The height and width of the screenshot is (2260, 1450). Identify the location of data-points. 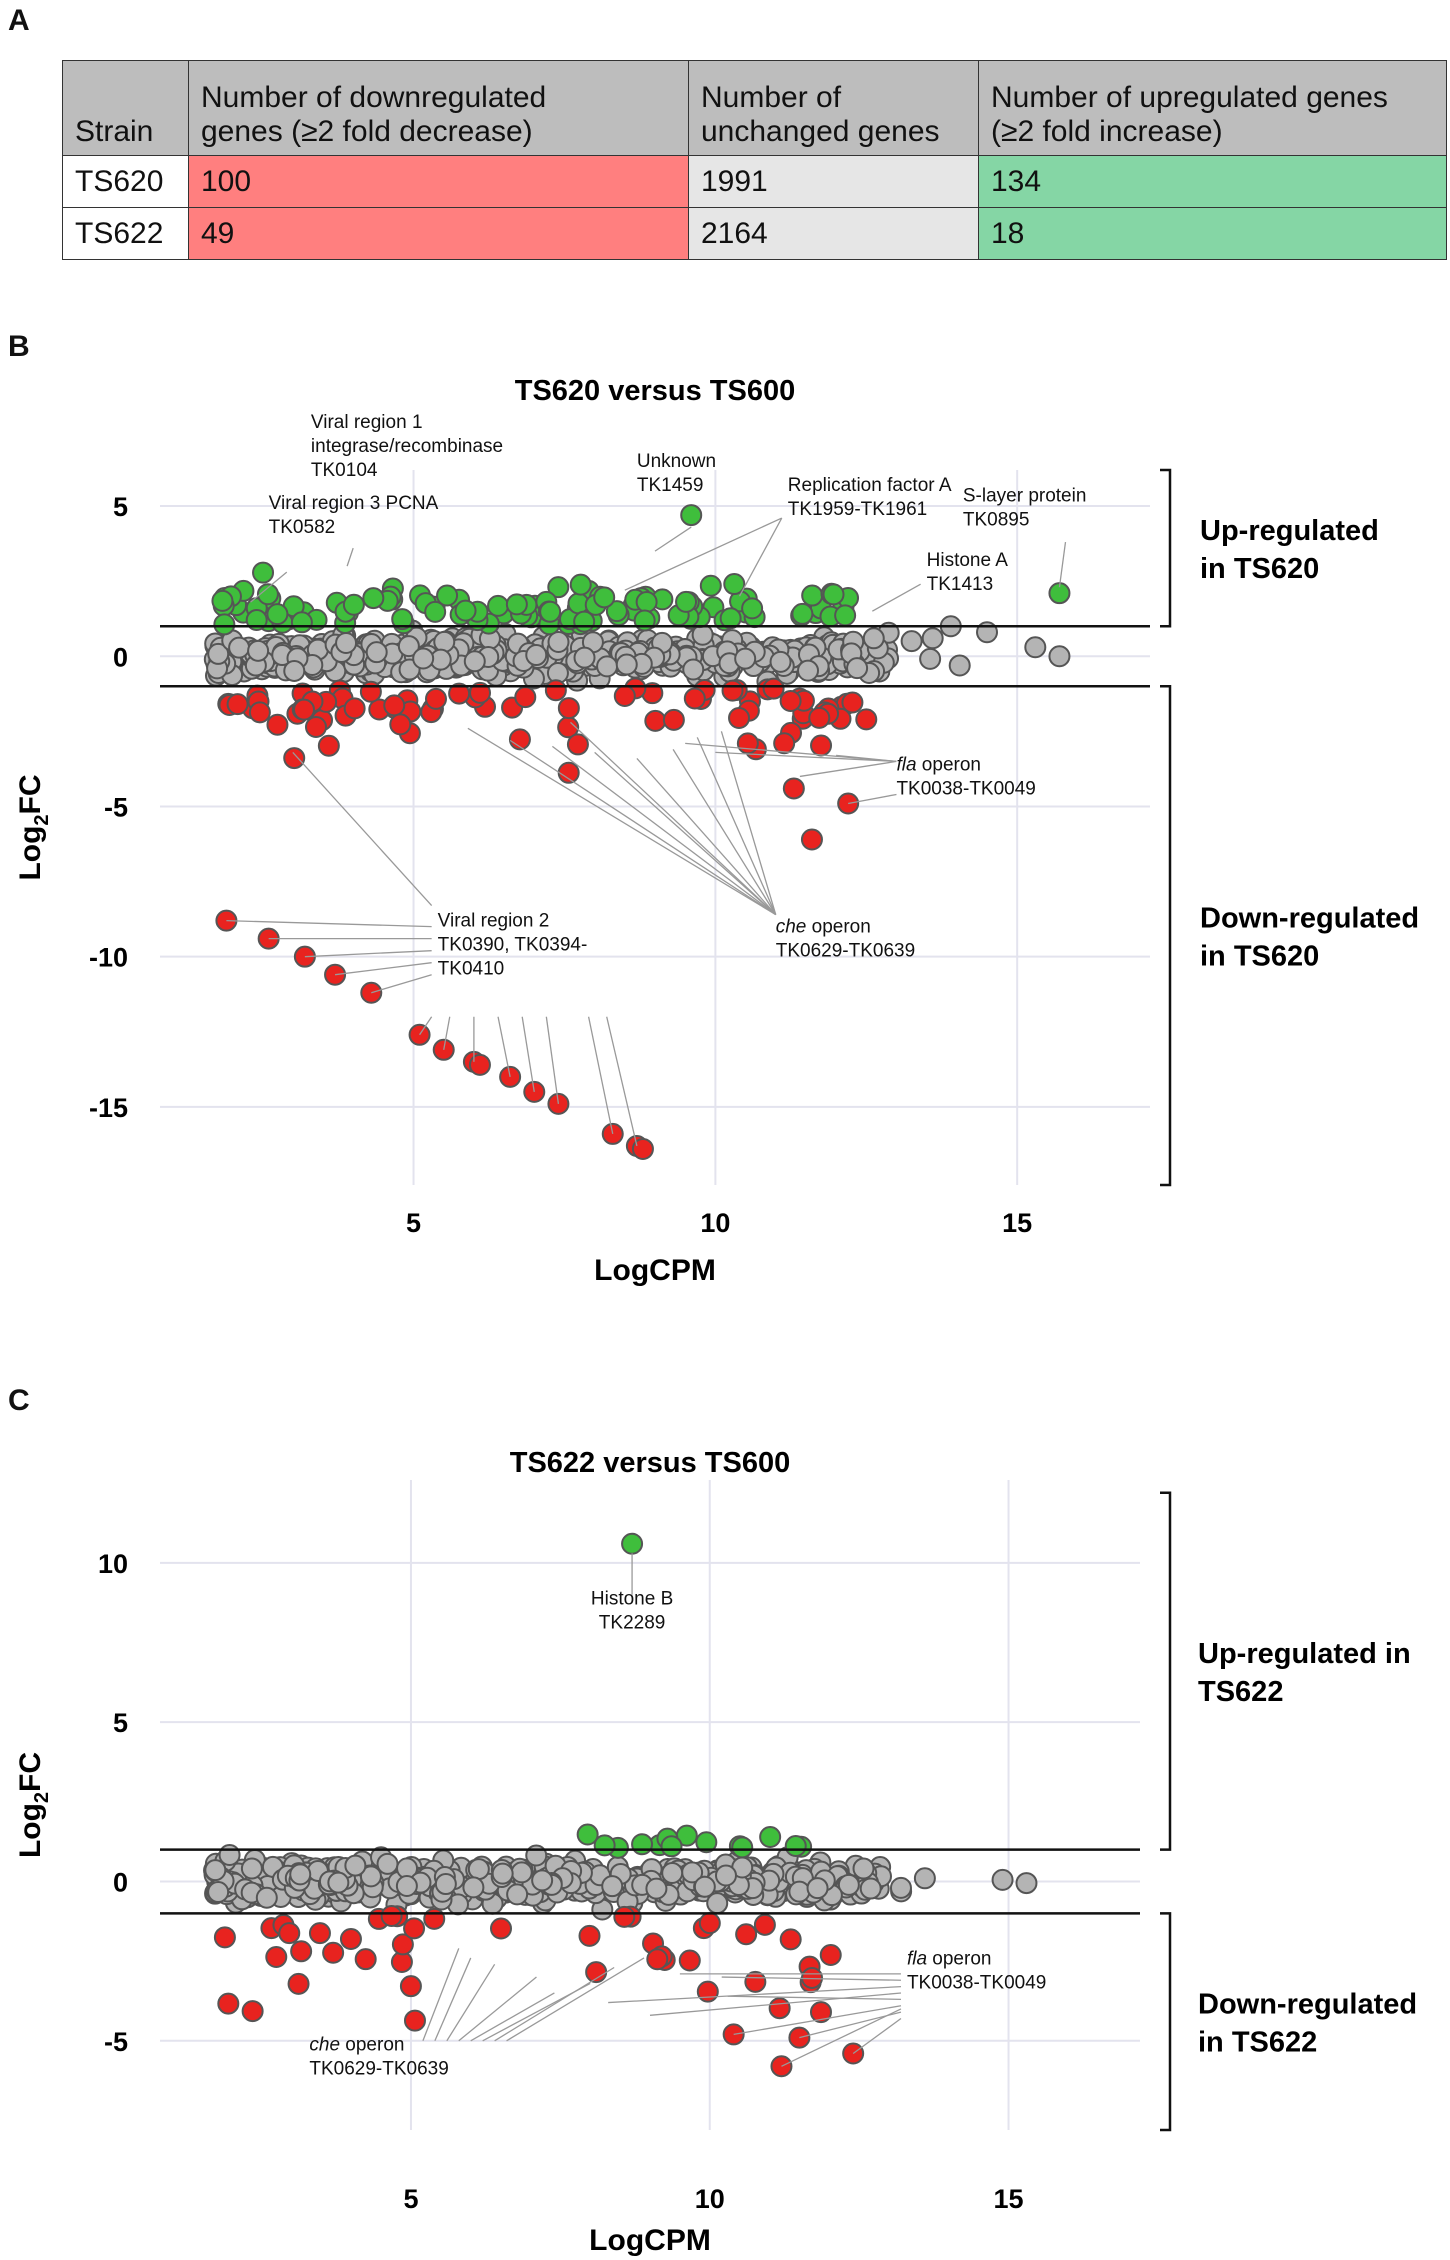
(620, 1805).